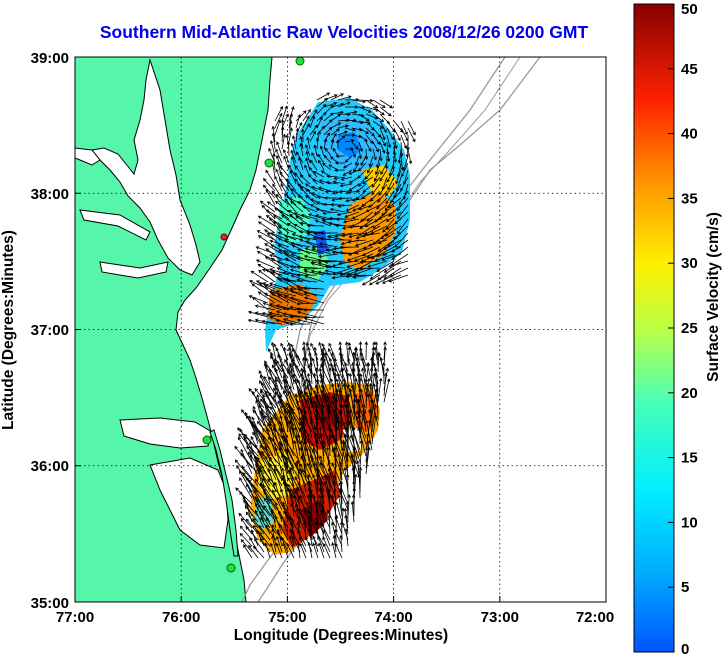 Image resolution: width=724 pixels, height=659 pixels. I want to click on radar-site-marker, so click(224, 237).